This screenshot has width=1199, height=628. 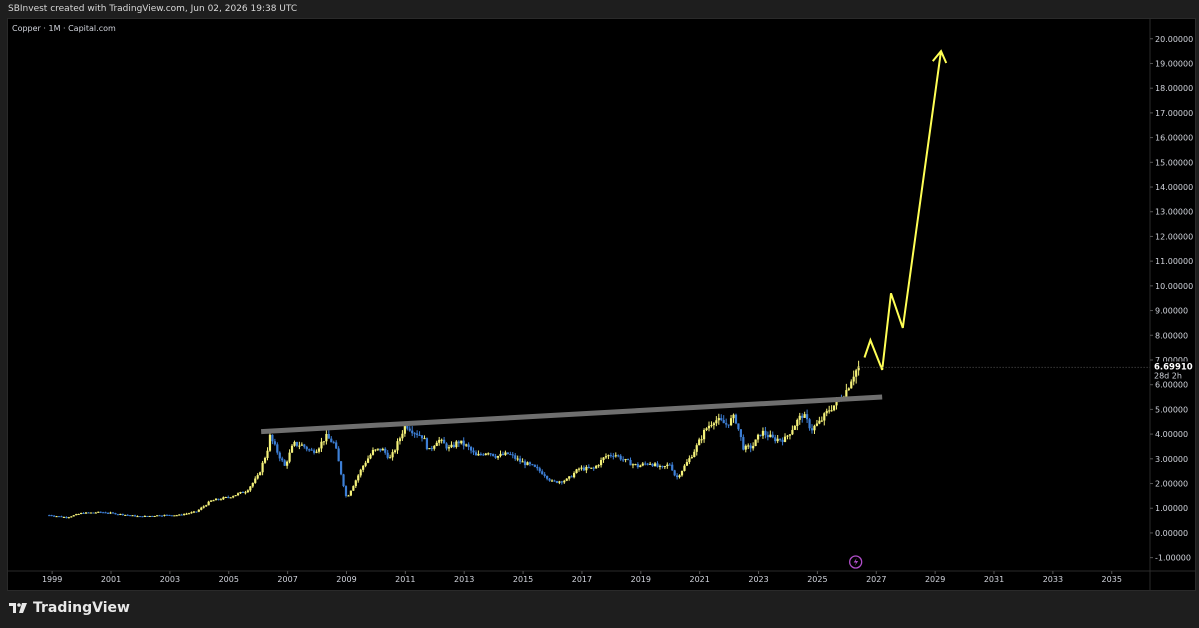 What do you see at coordinates (1174, 212) in the screenshot?
I see `price-tick-label: 13.00000` at bounding box center [1174, 212].